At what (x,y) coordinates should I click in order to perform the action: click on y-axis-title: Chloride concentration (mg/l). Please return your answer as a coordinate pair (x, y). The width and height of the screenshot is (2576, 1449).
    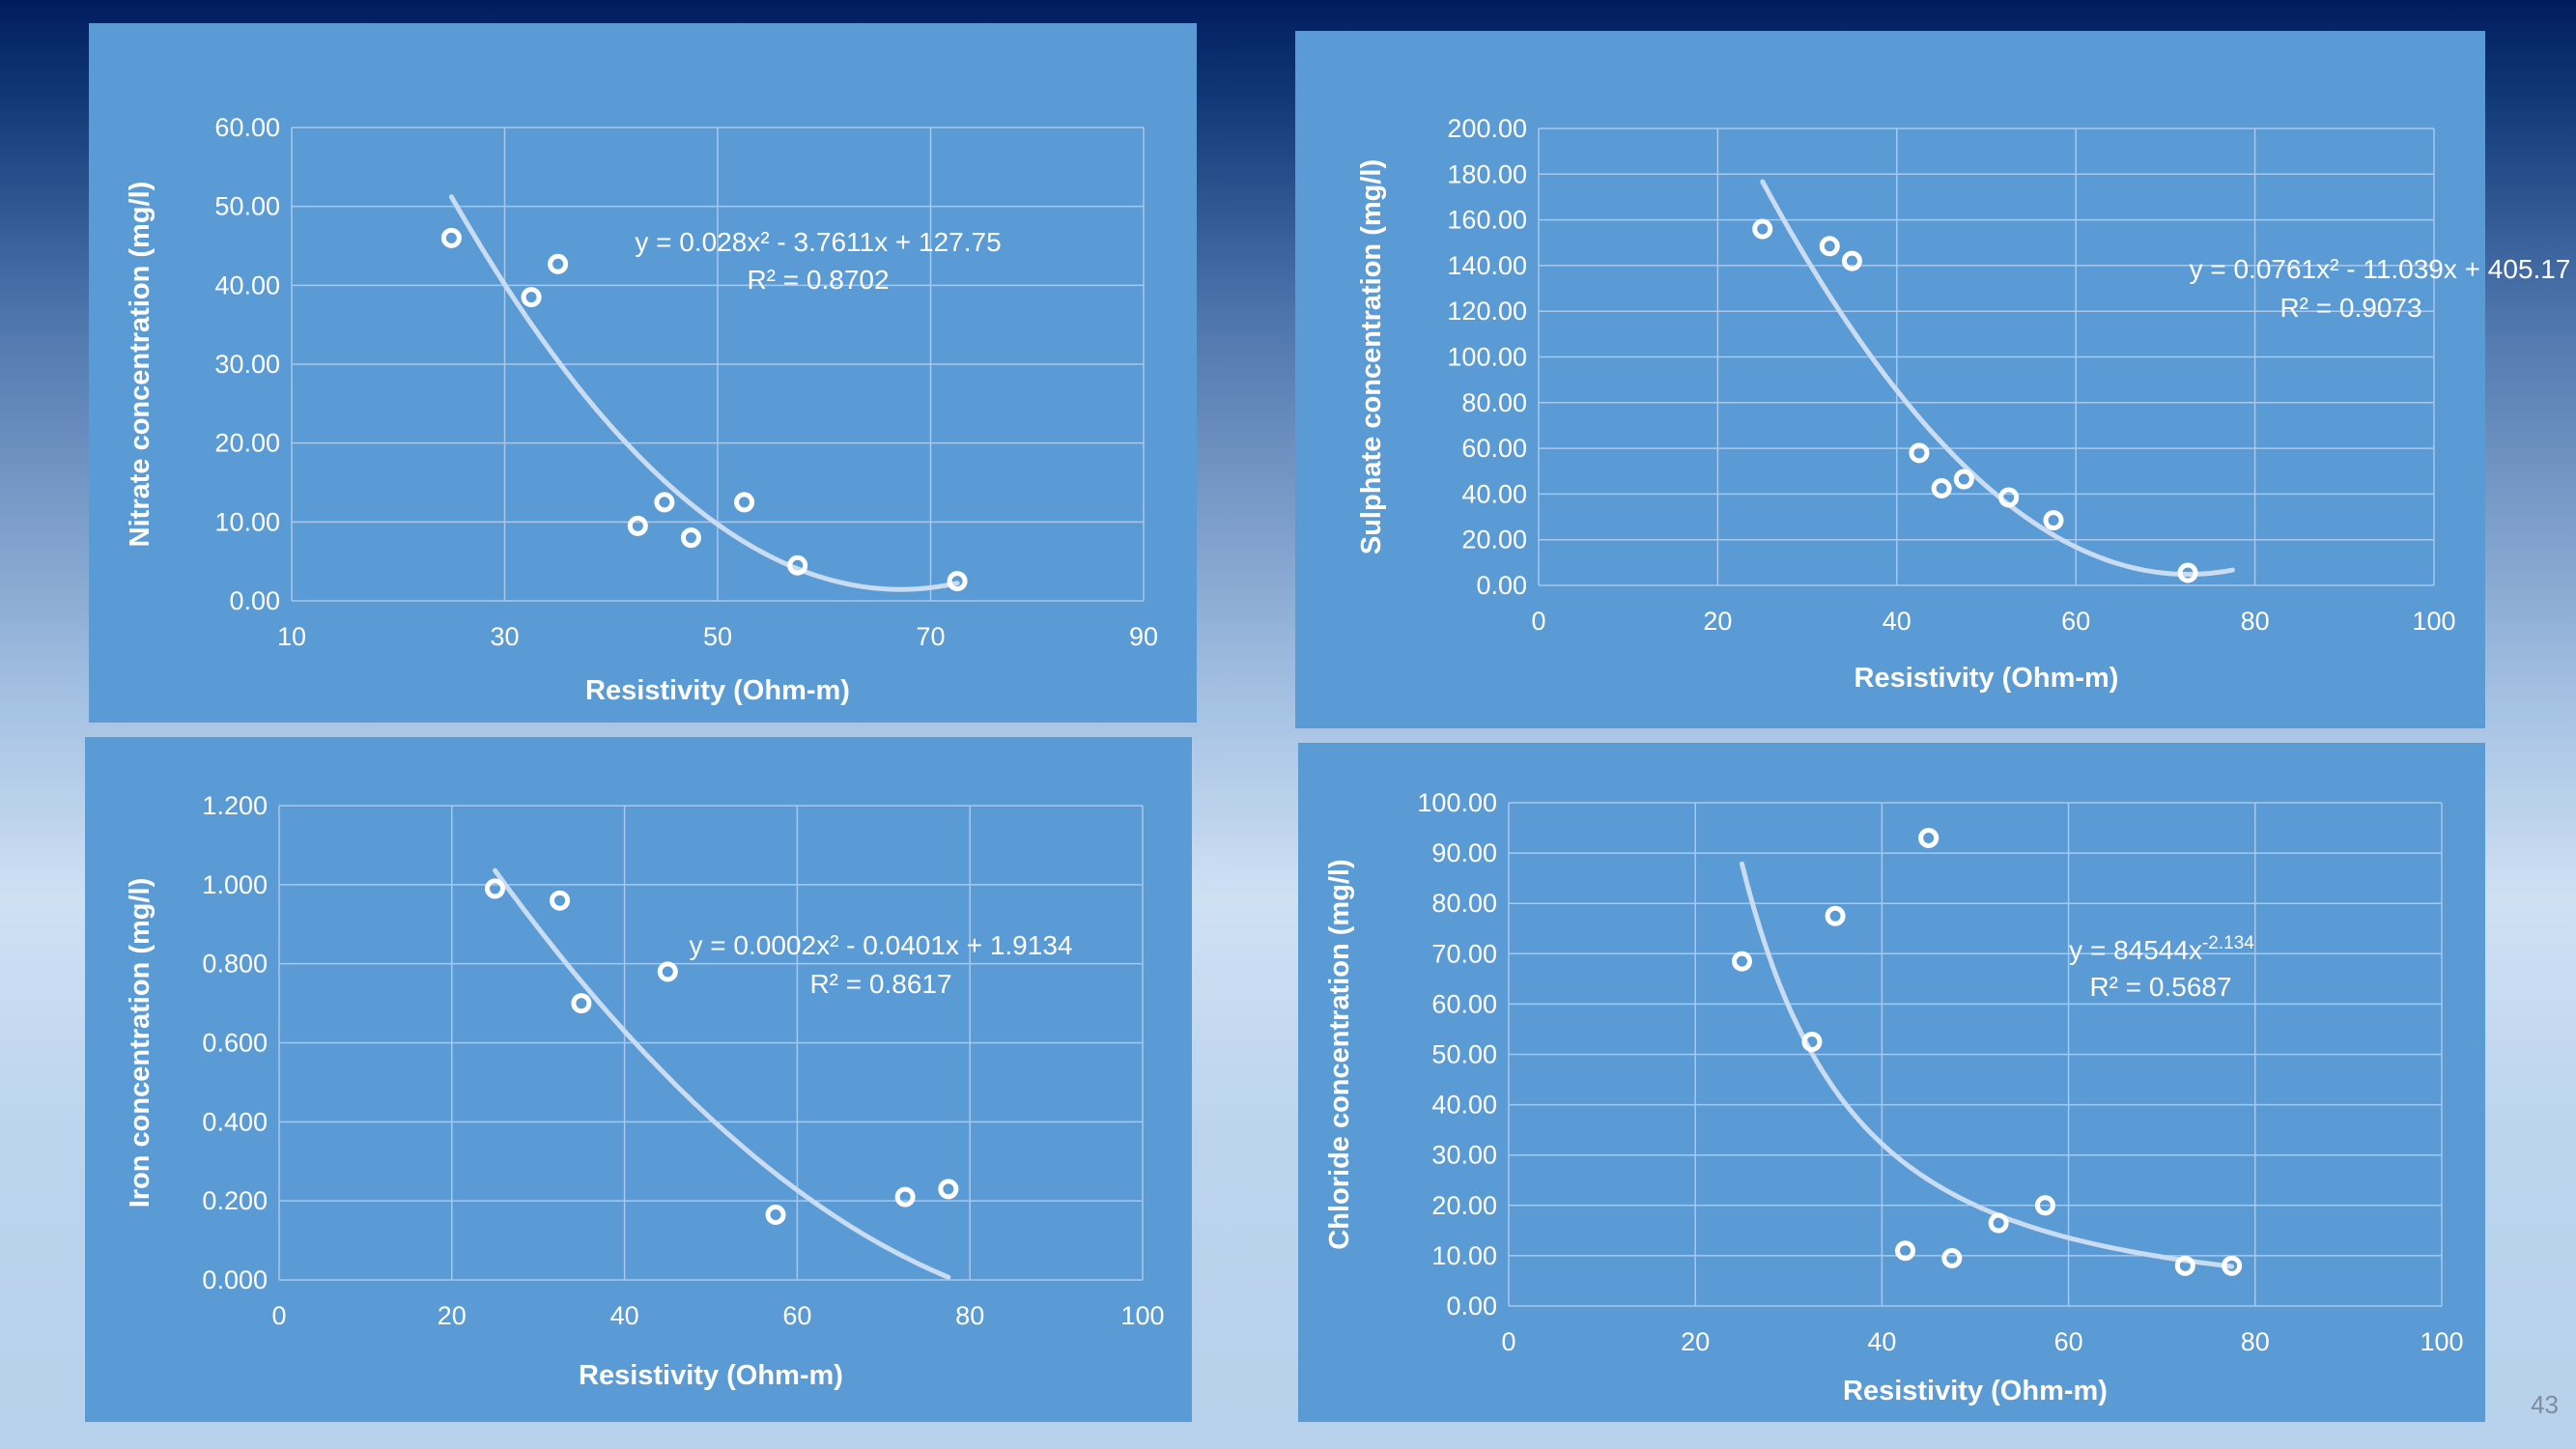
    Looking at the image, I should click on (1339, 1054).